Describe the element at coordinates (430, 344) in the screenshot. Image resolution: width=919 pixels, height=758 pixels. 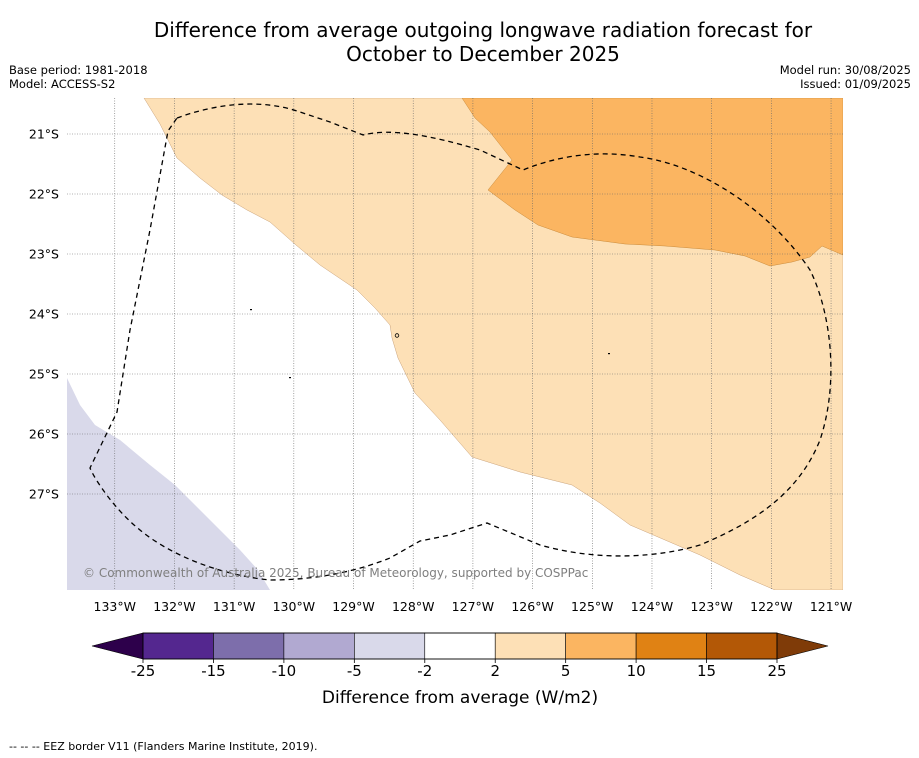
I see `islands` at that location.